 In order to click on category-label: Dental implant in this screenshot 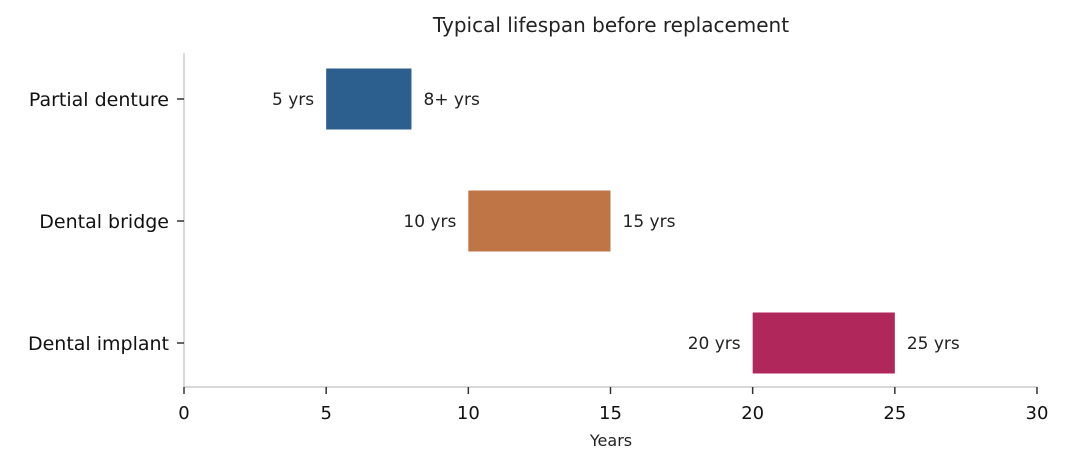, I will do `click(98, 344)`.